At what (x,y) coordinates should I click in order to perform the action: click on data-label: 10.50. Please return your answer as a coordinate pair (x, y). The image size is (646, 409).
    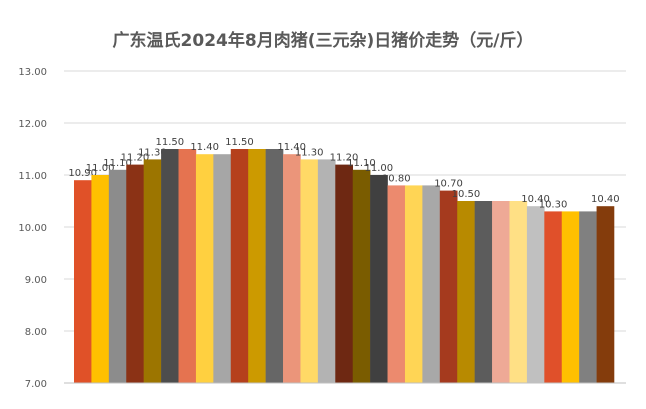
    Looking at the image, I should click on (466, 194).